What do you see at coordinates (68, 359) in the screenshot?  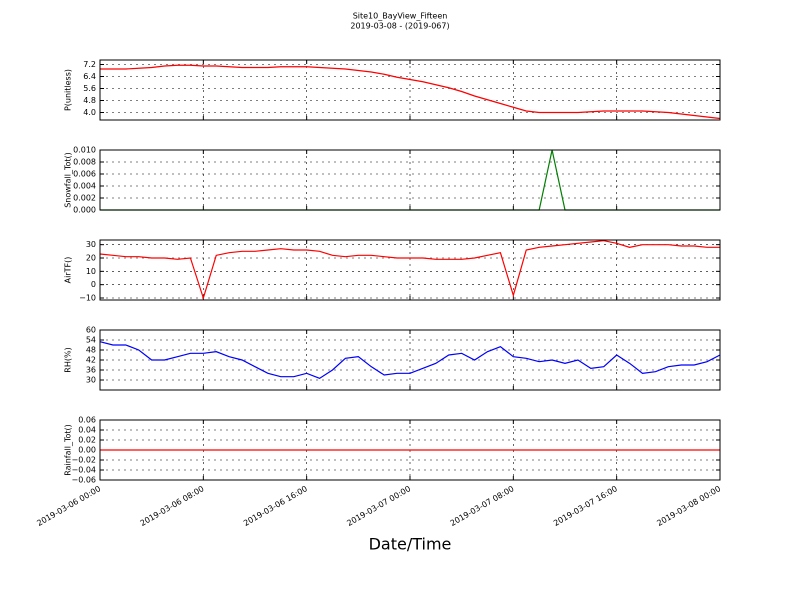 I see `y-axis-label: RH(%)` at bounding box center [68, 359].